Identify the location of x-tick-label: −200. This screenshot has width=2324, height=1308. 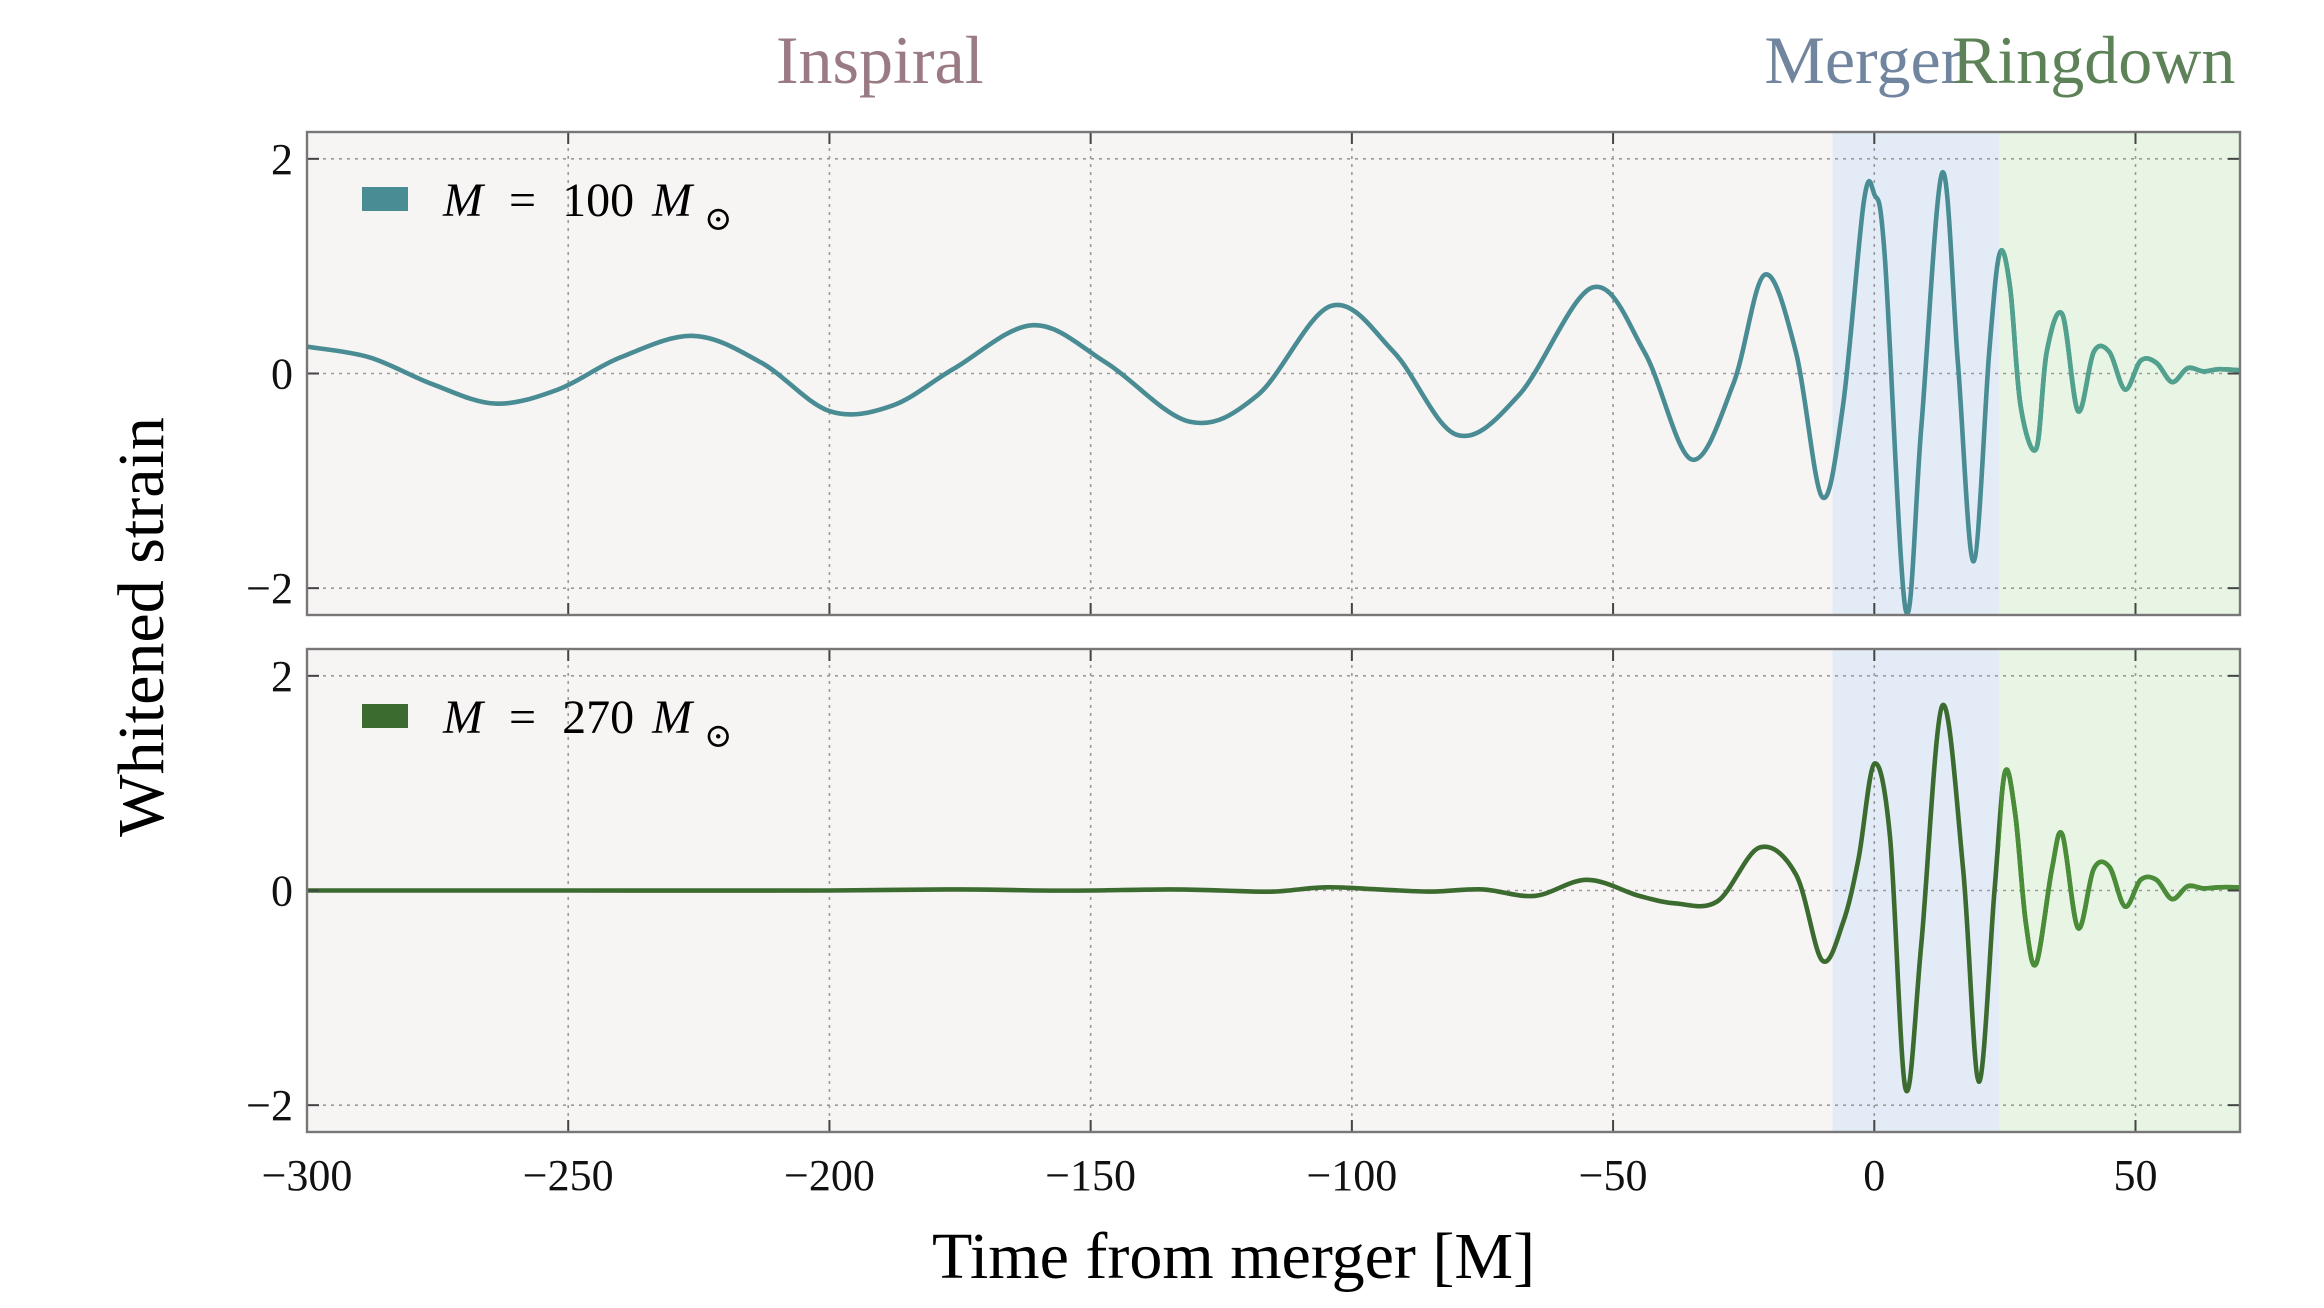
(829, 1175).